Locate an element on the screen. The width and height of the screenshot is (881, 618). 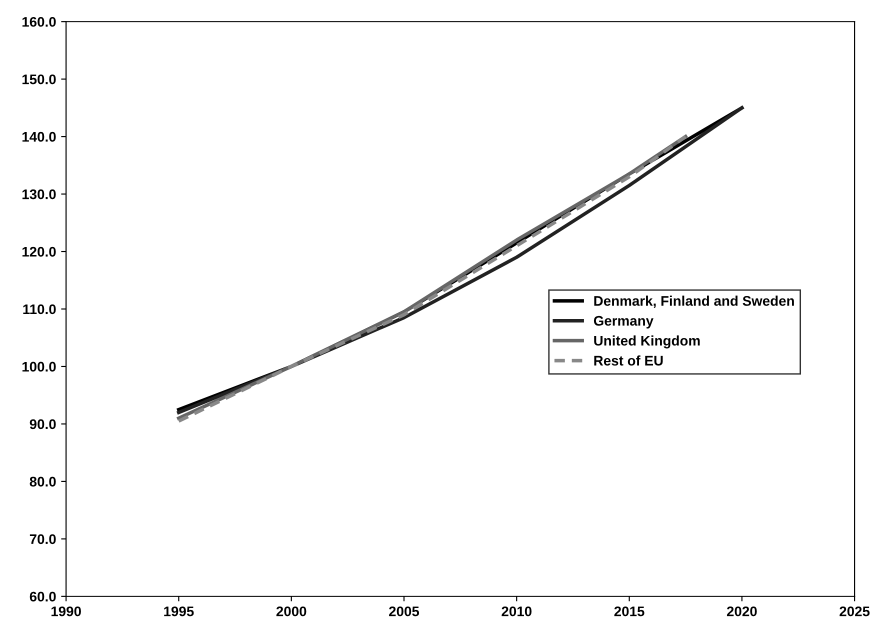
x-tick-label: 2000 is located at coordinates (291, 611).